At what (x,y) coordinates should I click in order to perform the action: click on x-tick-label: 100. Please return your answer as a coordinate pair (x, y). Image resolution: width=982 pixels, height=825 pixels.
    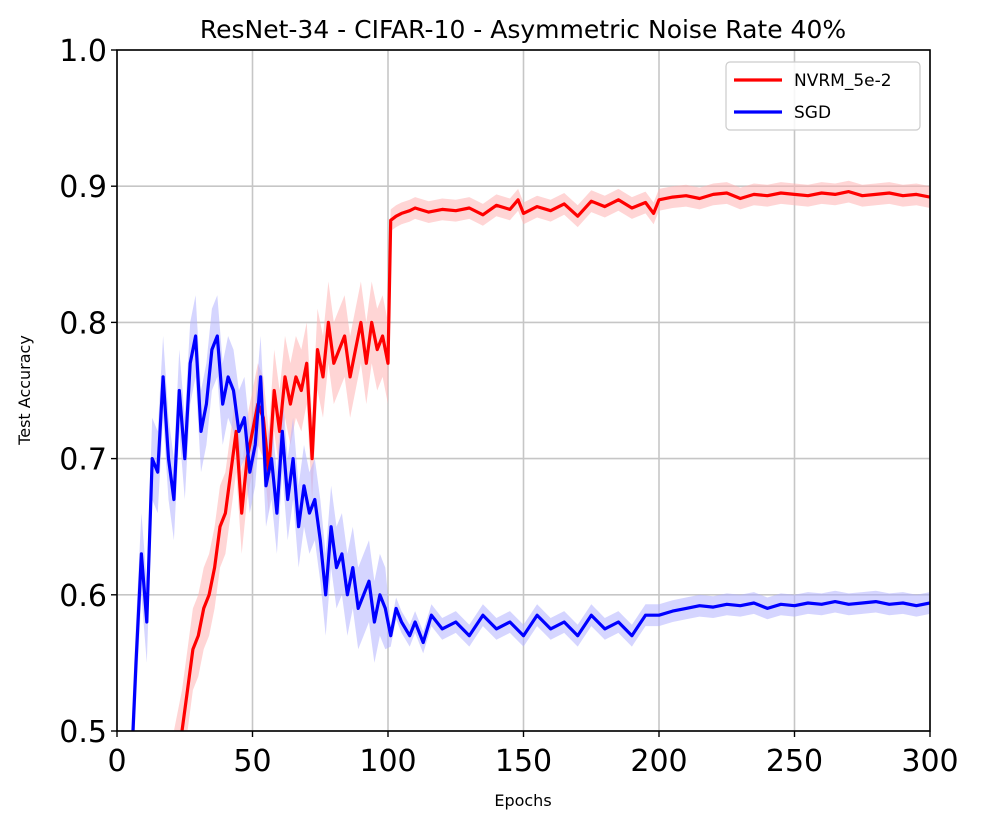
    Looking at the image, I should click on (387, 761).